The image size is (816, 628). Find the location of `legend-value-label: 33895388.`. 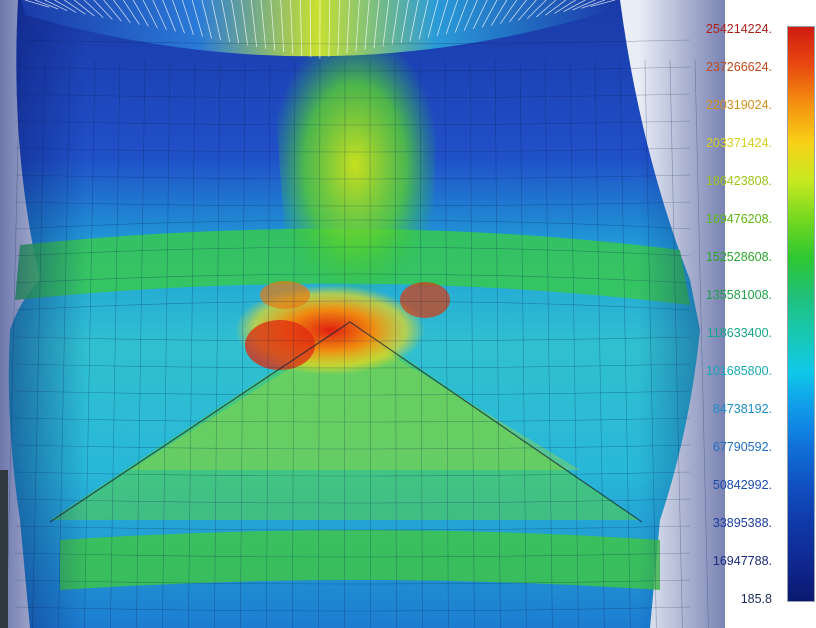

legend-value-label: 33895388. is located at coordinates (742, 523).